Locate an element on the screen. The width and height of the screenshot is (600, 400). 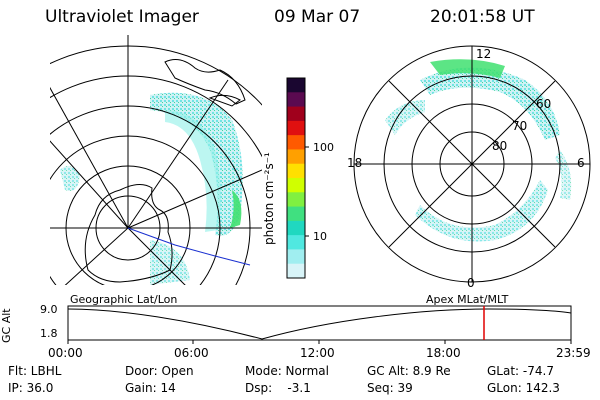
x-tick-1800: 18:00 is located at coordinates (443, 353).